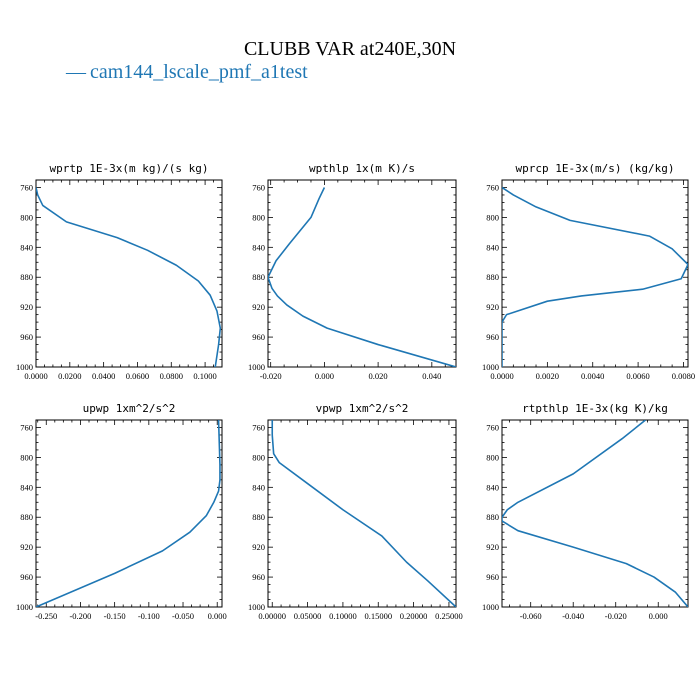 This screenshot has width=700, height=700. I want to click on x-tick-label: 0.25000, so click(449, 616).